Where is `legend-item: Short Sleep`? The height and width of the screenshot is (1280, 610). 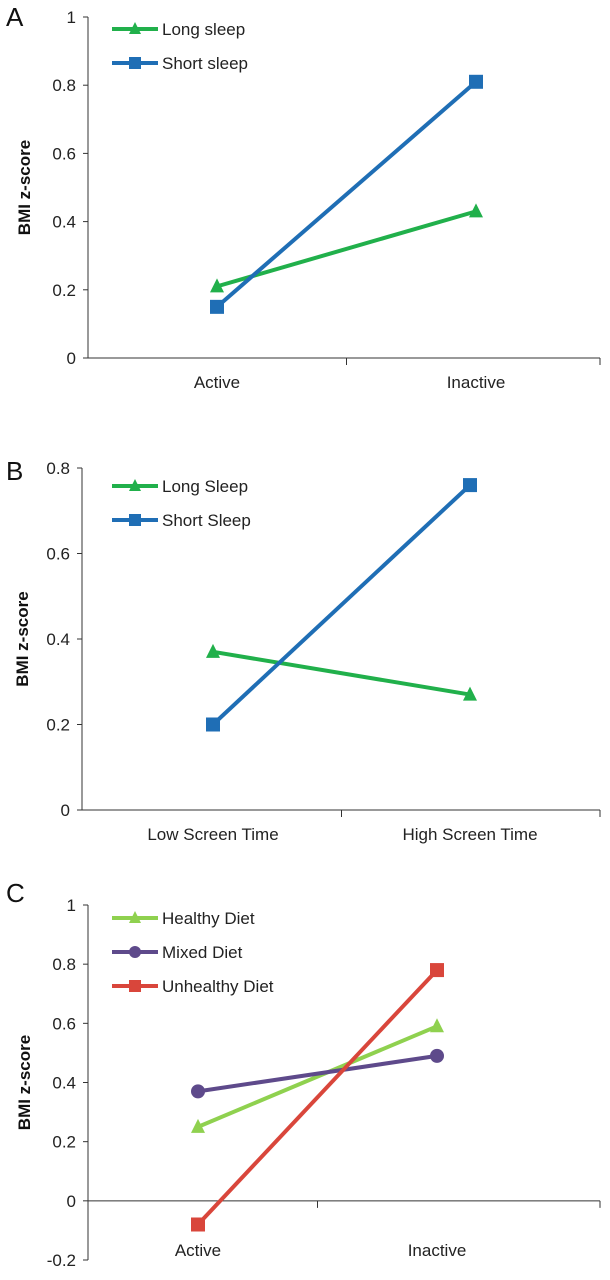 legend-item: Short Sleep is located at coordinates (181, 520).